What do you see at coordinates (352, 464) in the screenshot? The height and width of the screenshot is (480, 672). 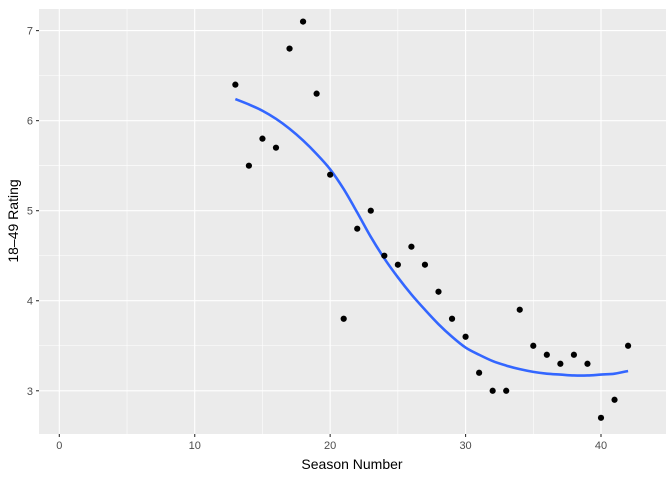 I see `x-axis-title: Season Number` at bounding box center [352, 464].